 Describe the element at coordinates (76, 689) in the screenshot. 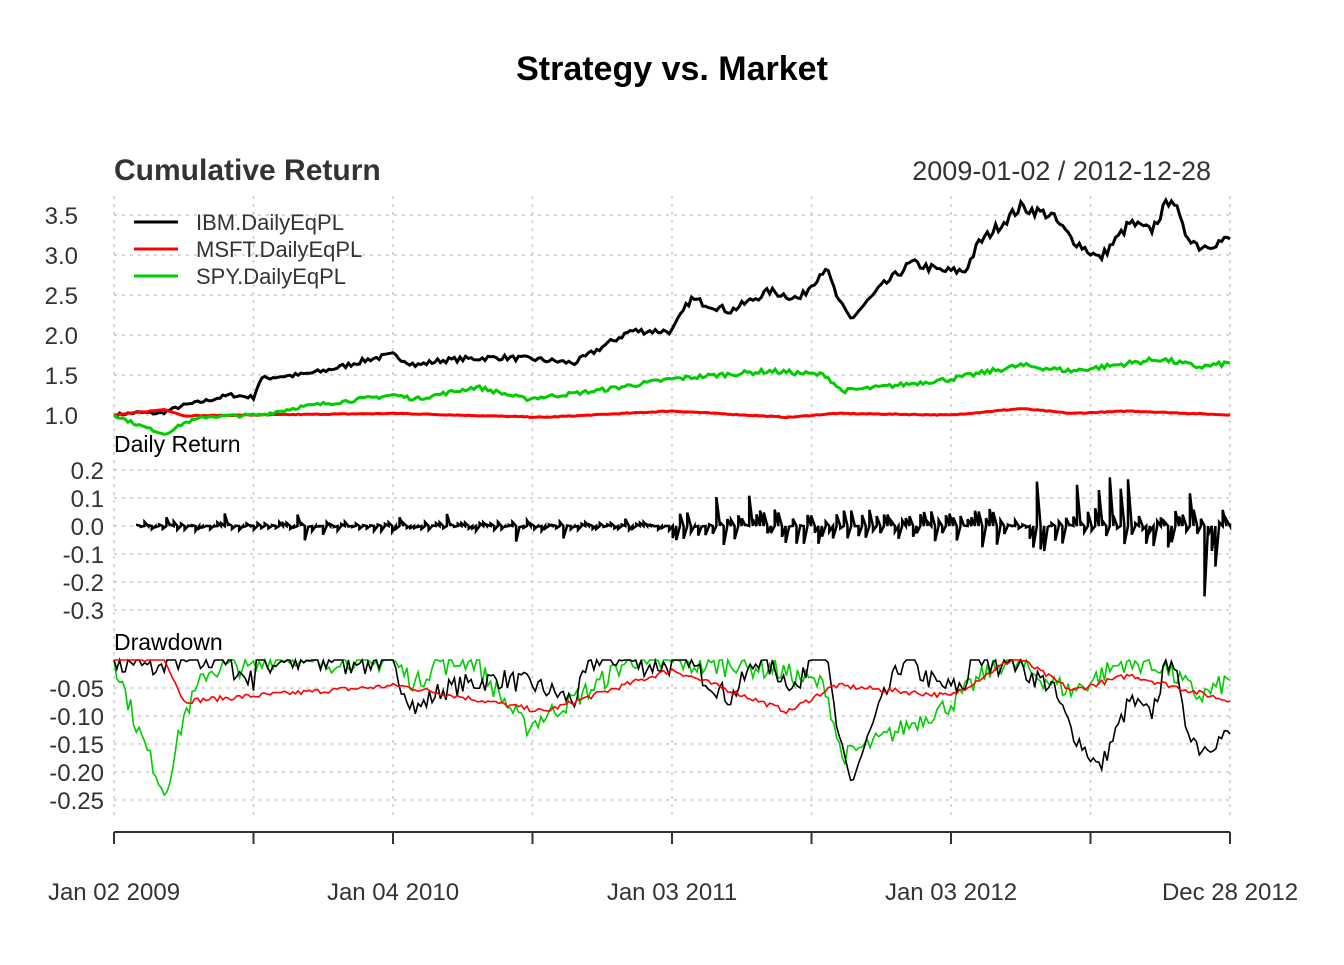

I see `y-tick-label-drawdown: -0.05` at that location.